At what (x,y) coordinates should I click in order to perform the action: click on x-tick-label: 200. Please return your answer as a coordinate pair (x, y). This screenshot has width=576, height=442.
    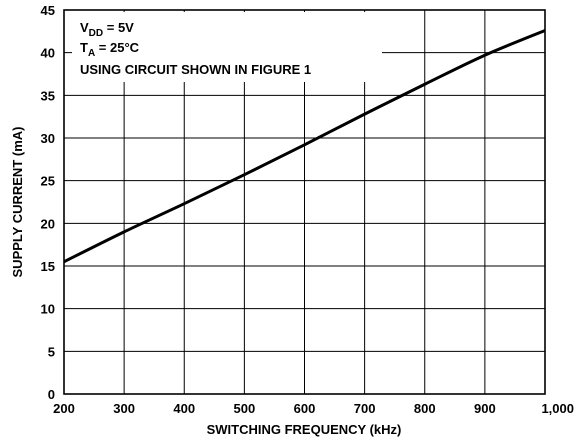
    Looking at the image, I should click on (64, 408).